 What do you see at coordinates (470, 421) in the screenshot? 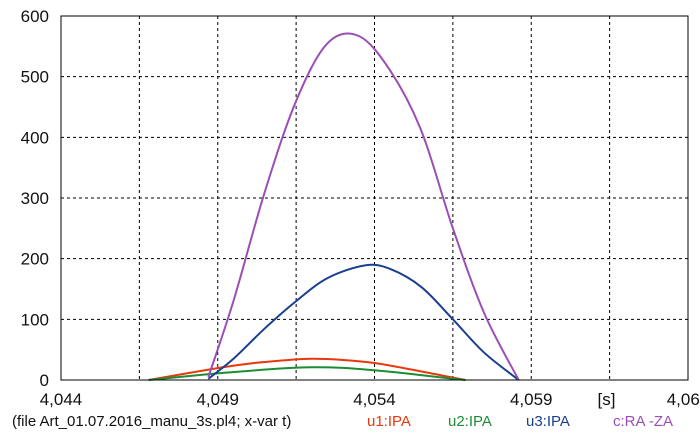
I see `legend-item-u2: u2:IPA` at bounding box center [470, 421].